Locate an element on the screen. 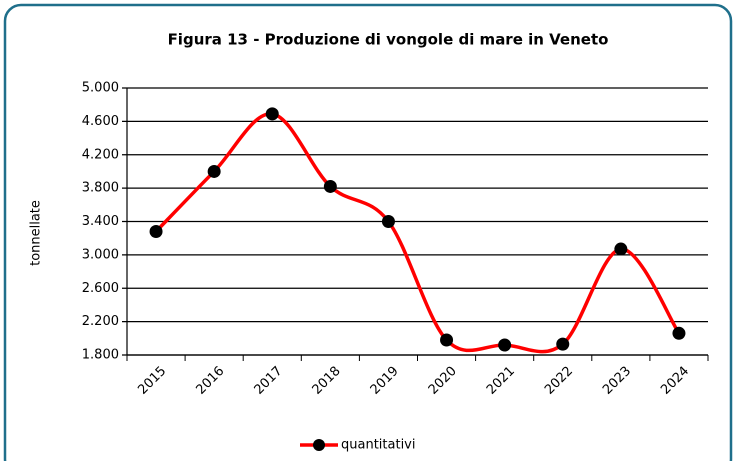 This screenshot has height=465, width=736. y-tick-label: 3.000 is located at coordinates (100, 254).